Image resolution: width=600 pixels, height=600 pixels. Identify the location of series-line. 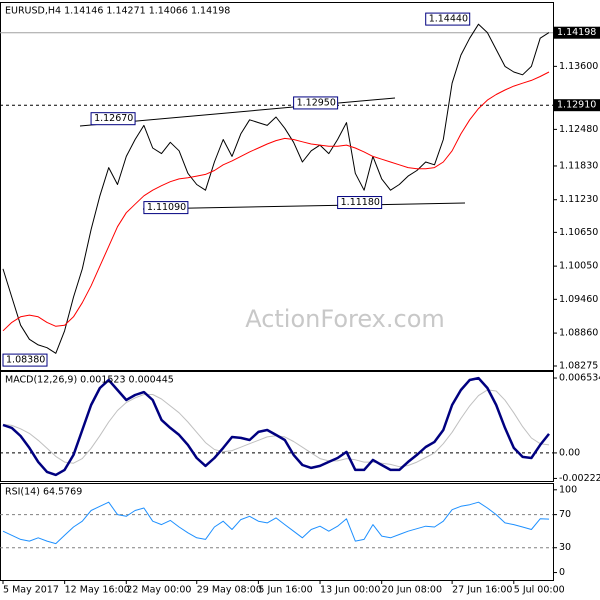
(276, 523).